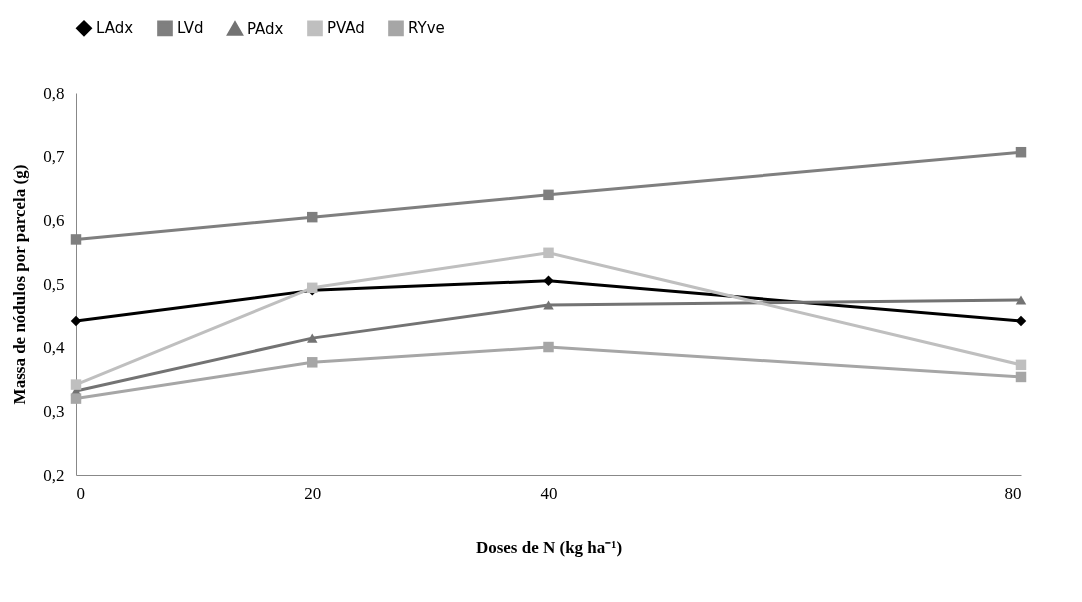 The image size is (1082, 602). I want to click on legend-label: RYve, so click(426, 28).